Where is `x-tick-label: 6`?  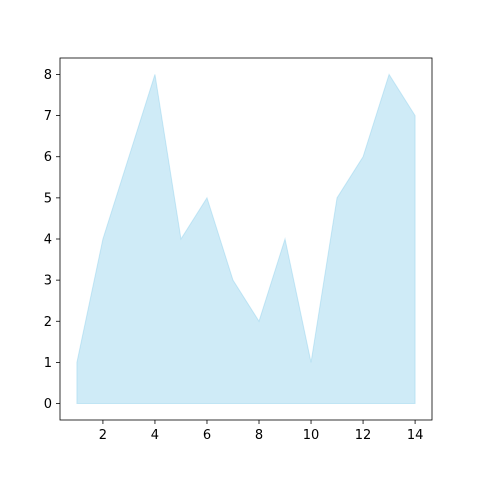
x-tick-label: 6 is located at coordinates (207, 435).